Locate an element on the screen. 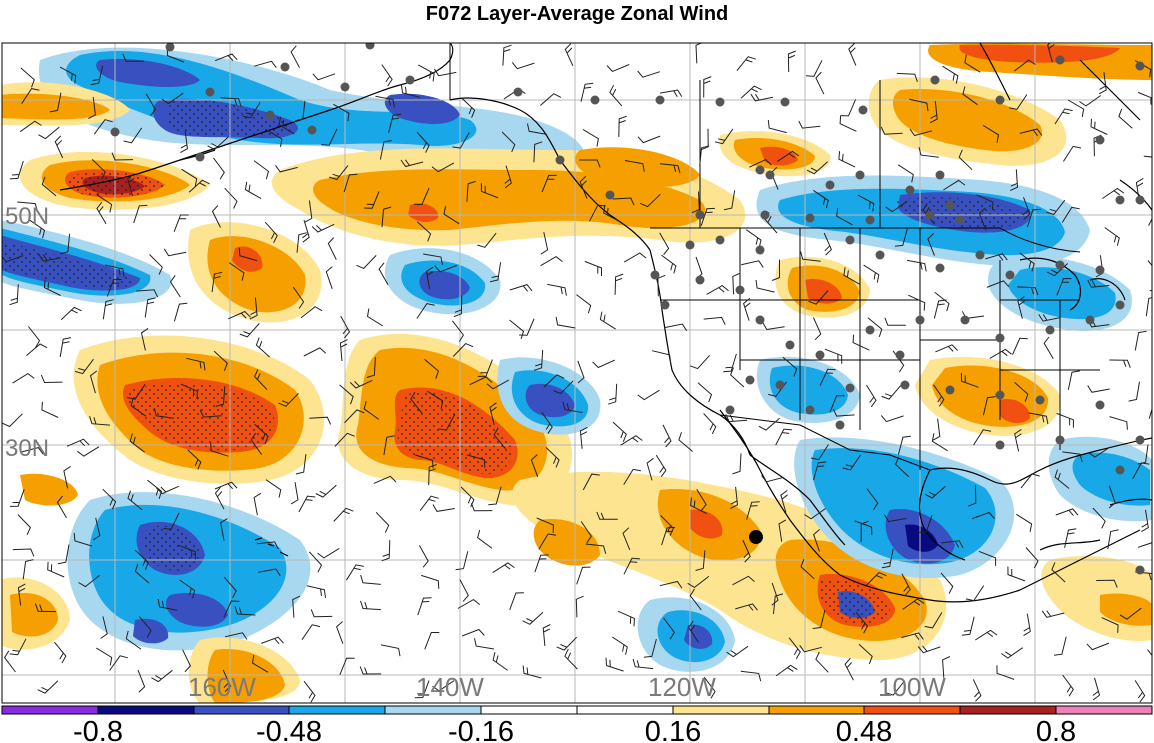 This screenshot has height=743, width=1154. colorbar-tick-label: -0.8 is located at coordinates (98, 729).